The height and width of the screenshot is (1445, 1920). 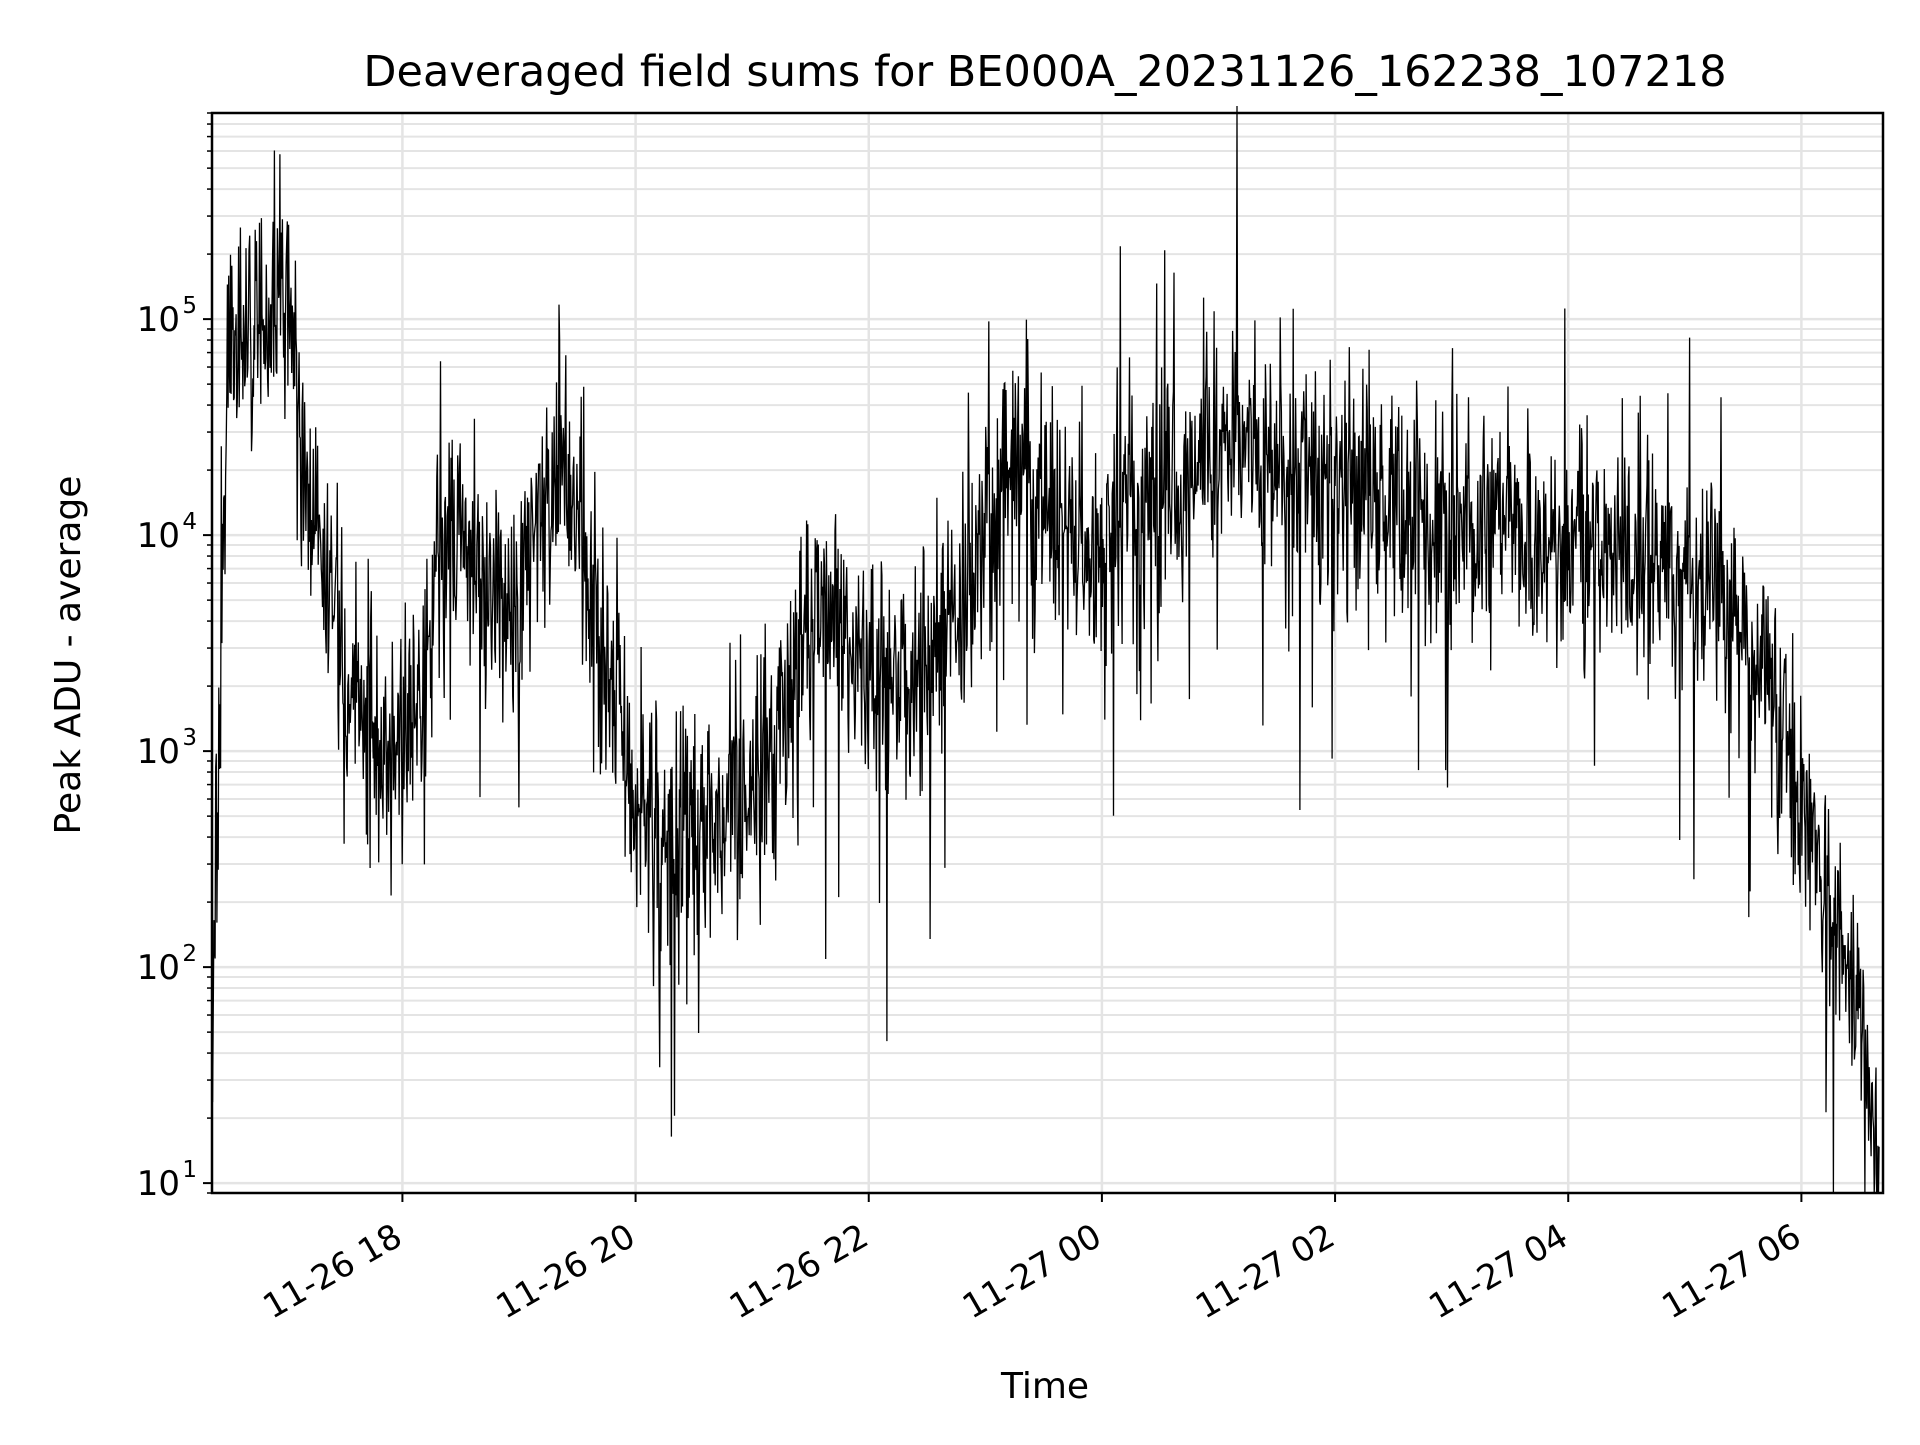 What do you see at coordinates (189, 306) in the screenshot?
I see `y-tick-exponent: 5` at bounding box center [189, 306].